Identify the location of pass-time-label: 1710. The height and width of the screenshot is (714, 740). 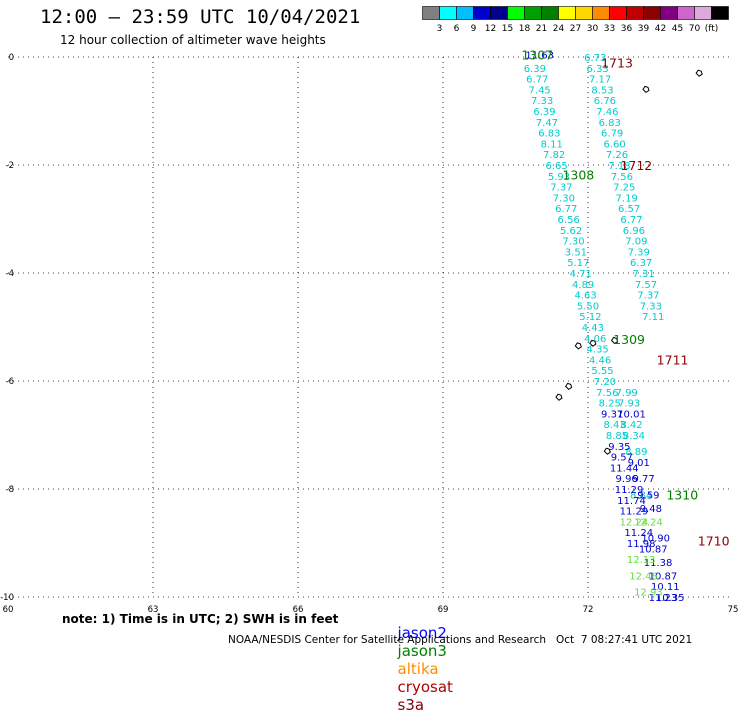
(714, 540).